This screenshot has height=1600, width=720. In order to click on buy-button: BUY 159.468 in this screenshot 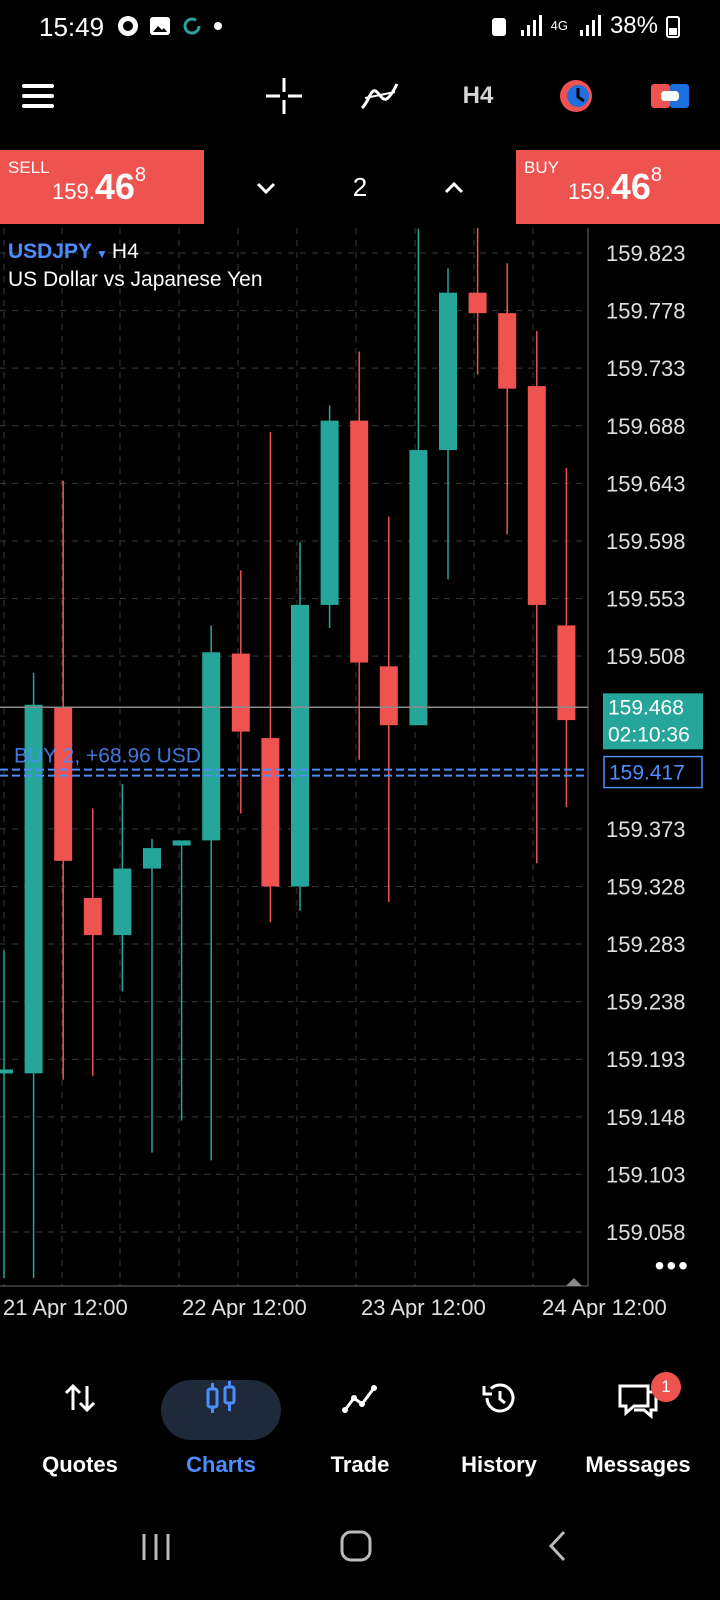, I will do `click(618, 187)`.